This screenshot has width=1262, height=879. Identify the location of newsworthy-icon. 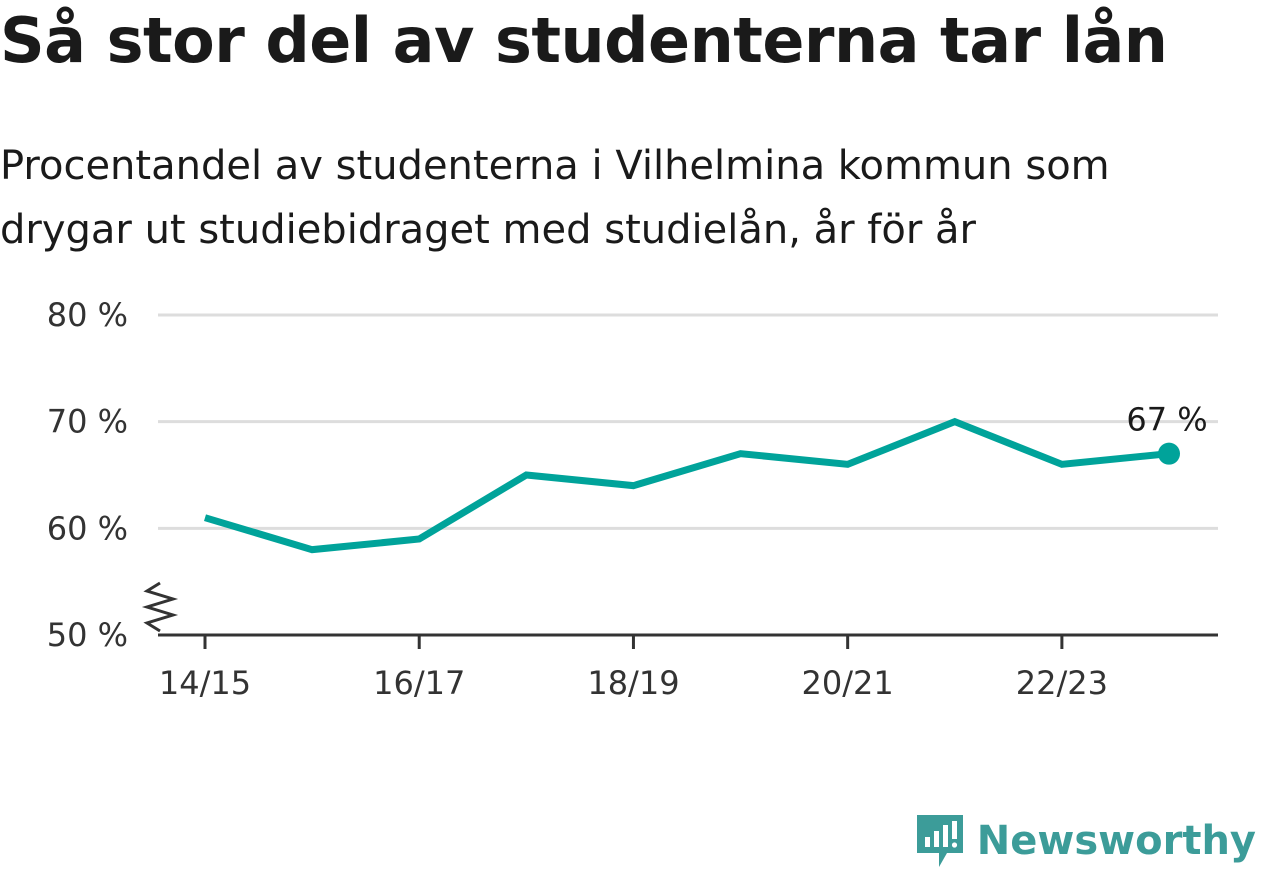
(939, 841).